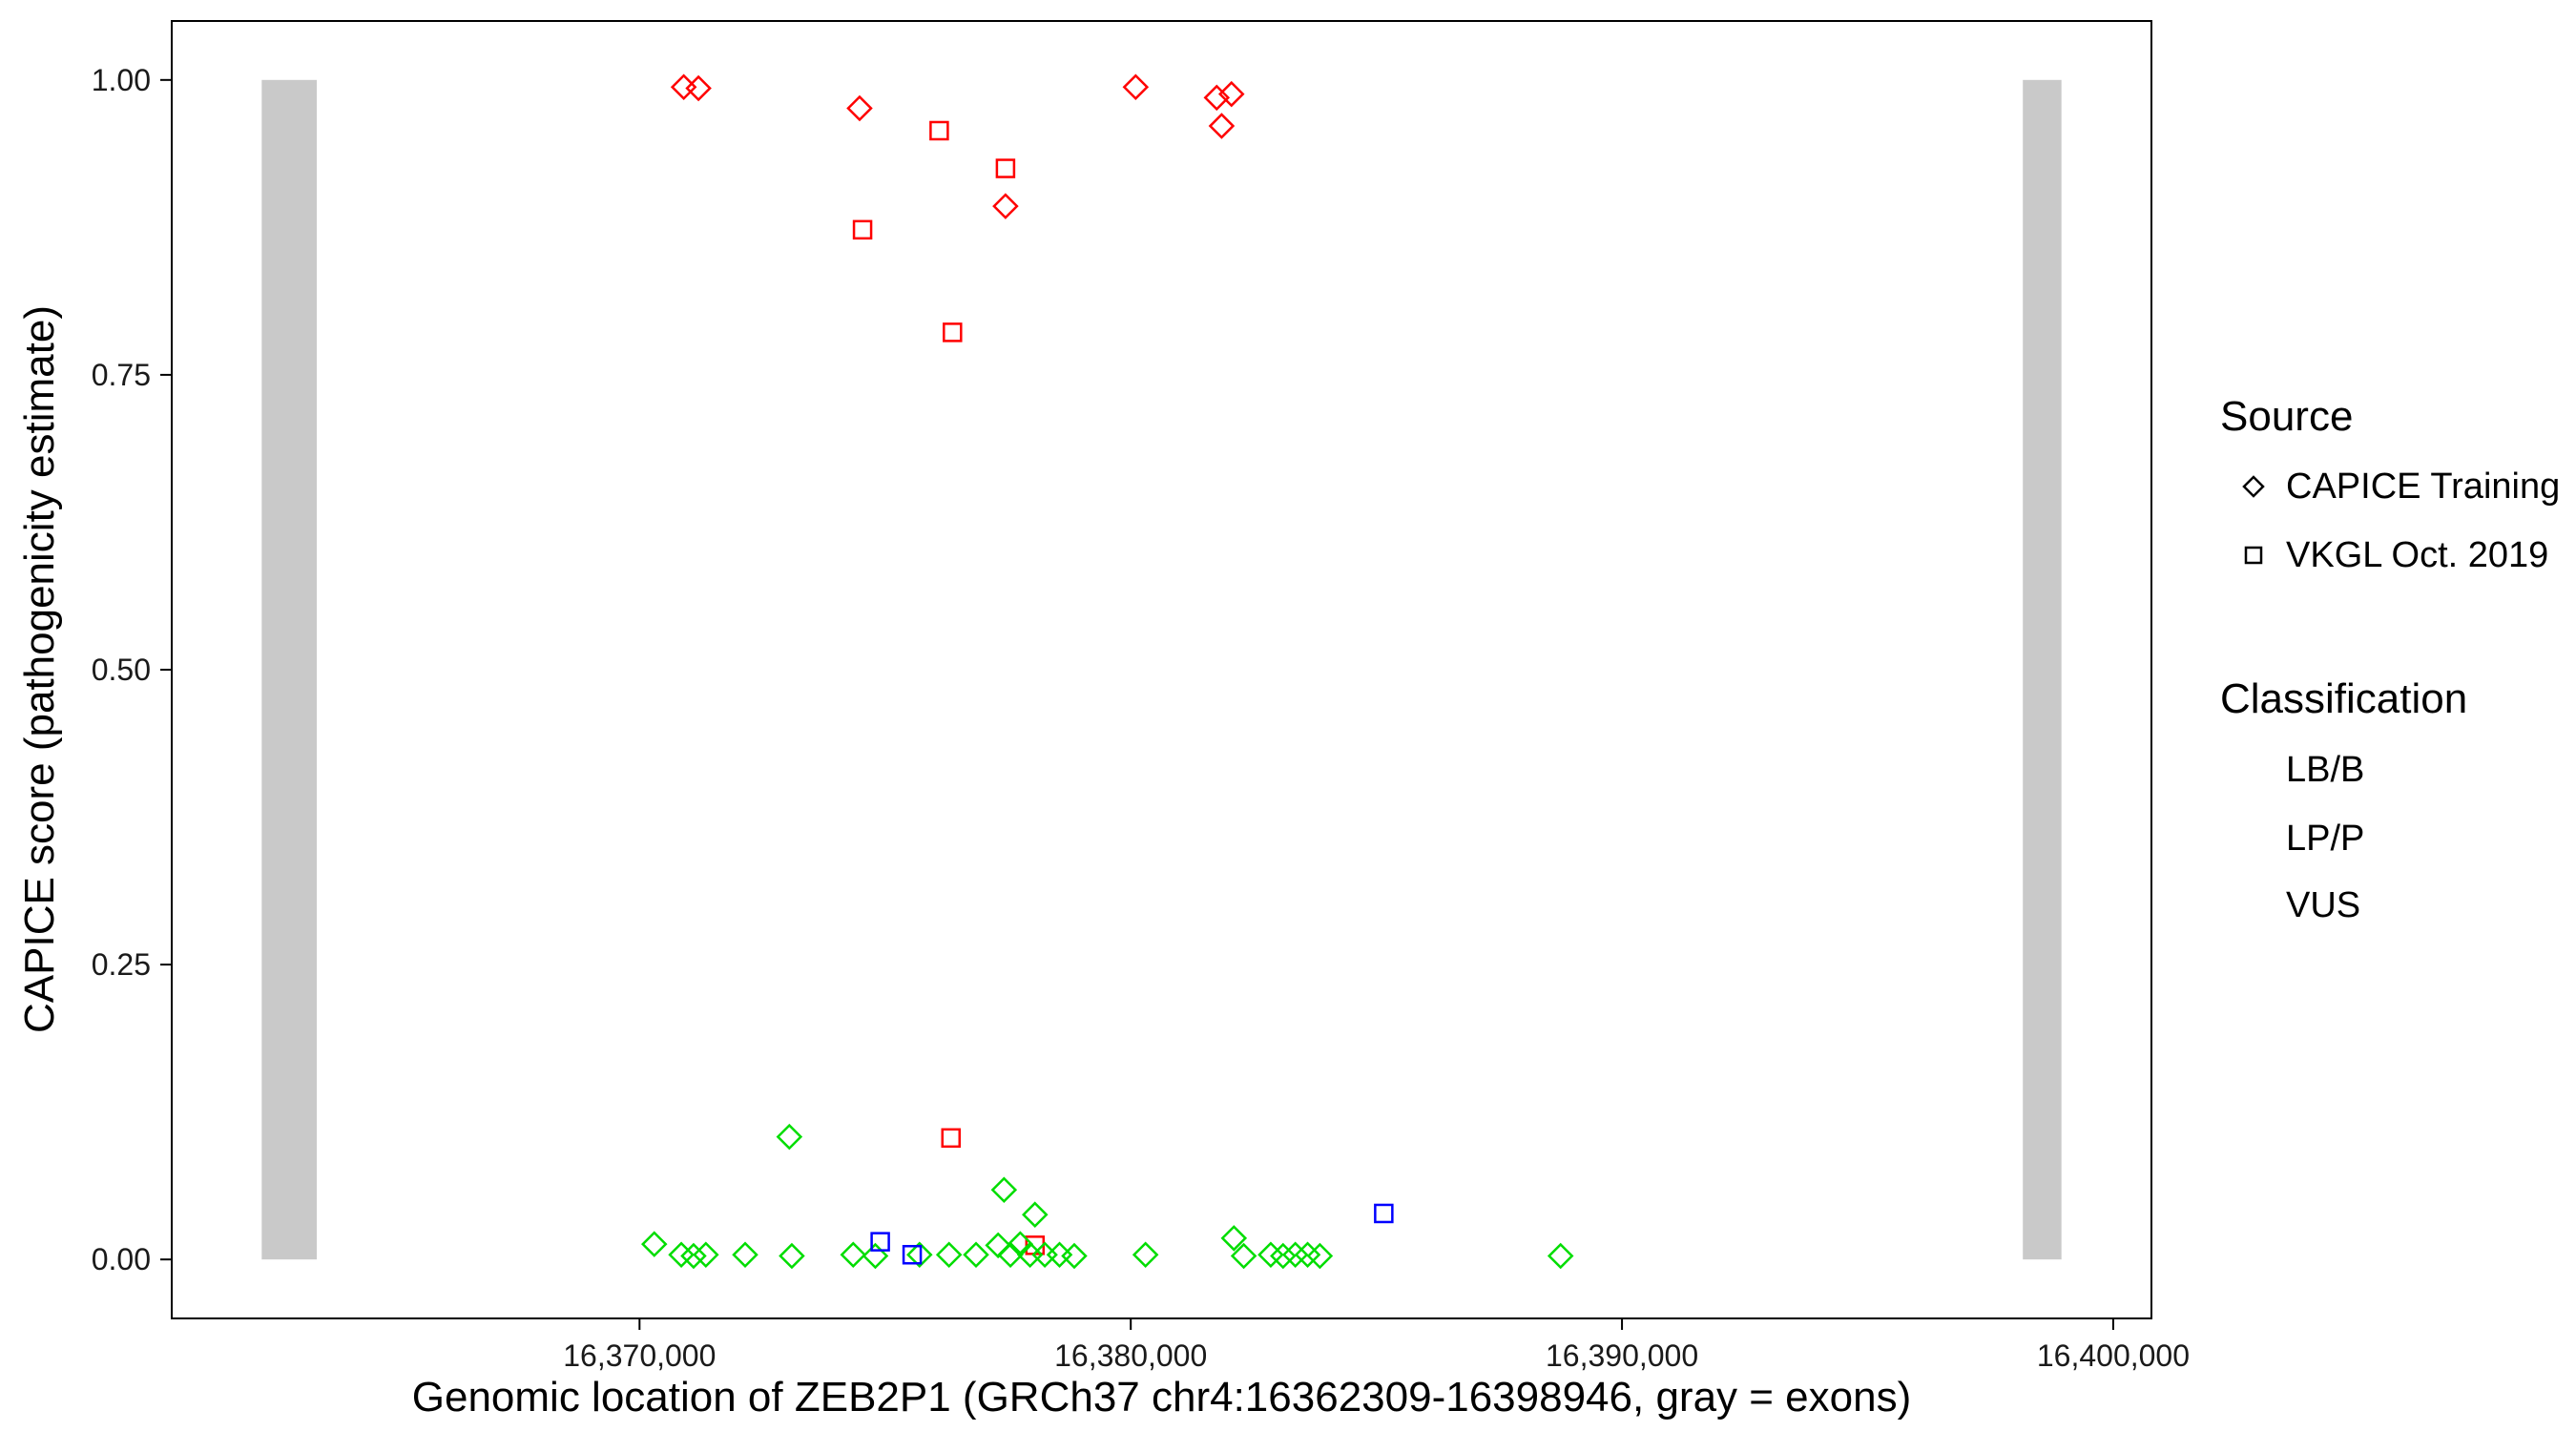 Image resolution: width=2576 pixels, height=1431 pixels. Describe the element at coordinates (2253, 905) in the screenshot. I see `blue-dot-icon` at that location.